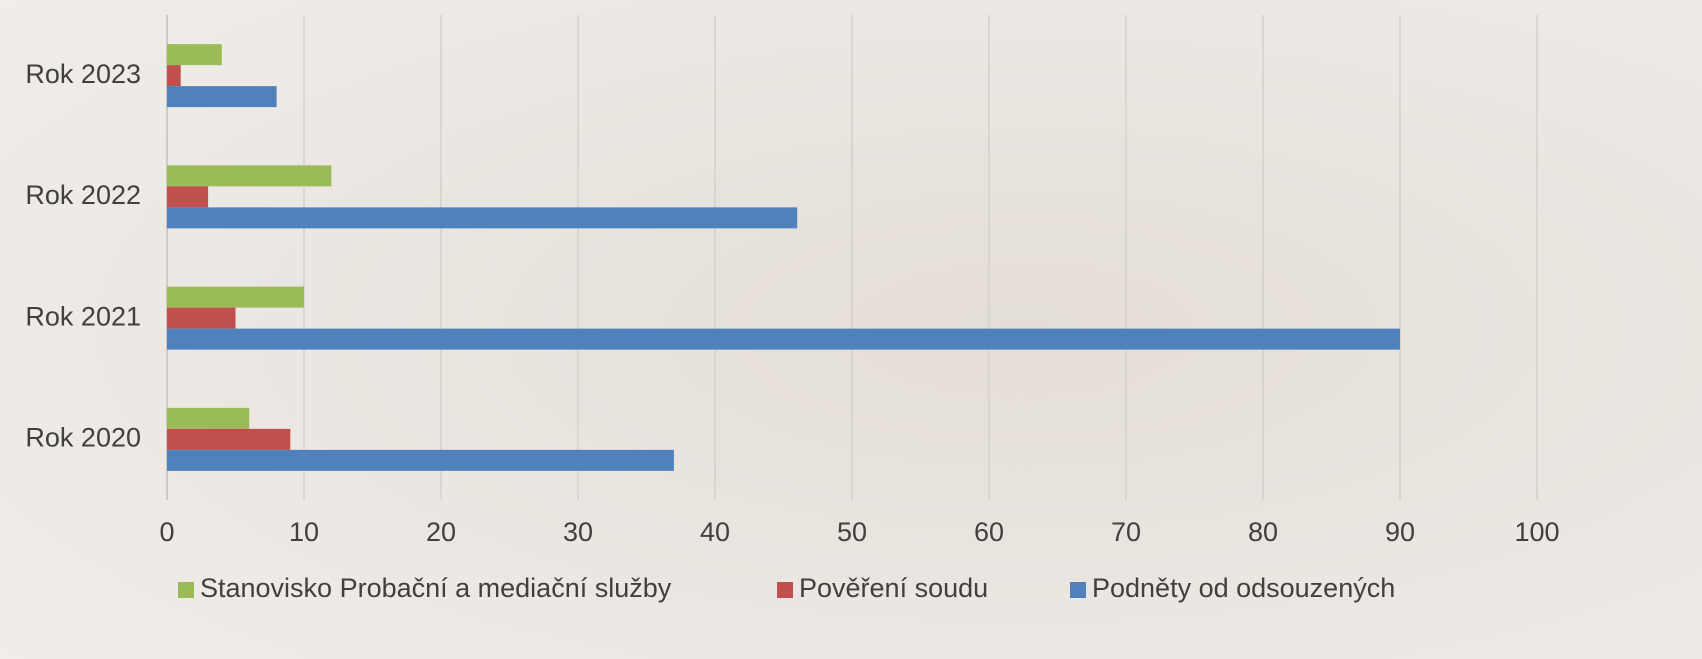 This screenshot has height=659, width=1702. Describe the element at coordinates (83, 316) in the screenshot. I see `y-tick-label: Rok 2021` at that location.